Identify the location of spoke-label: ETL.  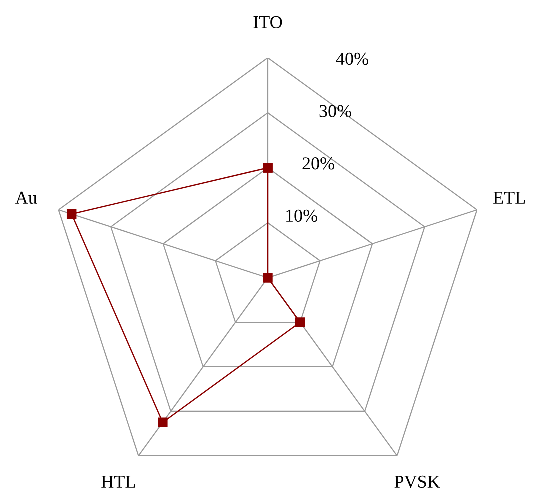
(510, 198).